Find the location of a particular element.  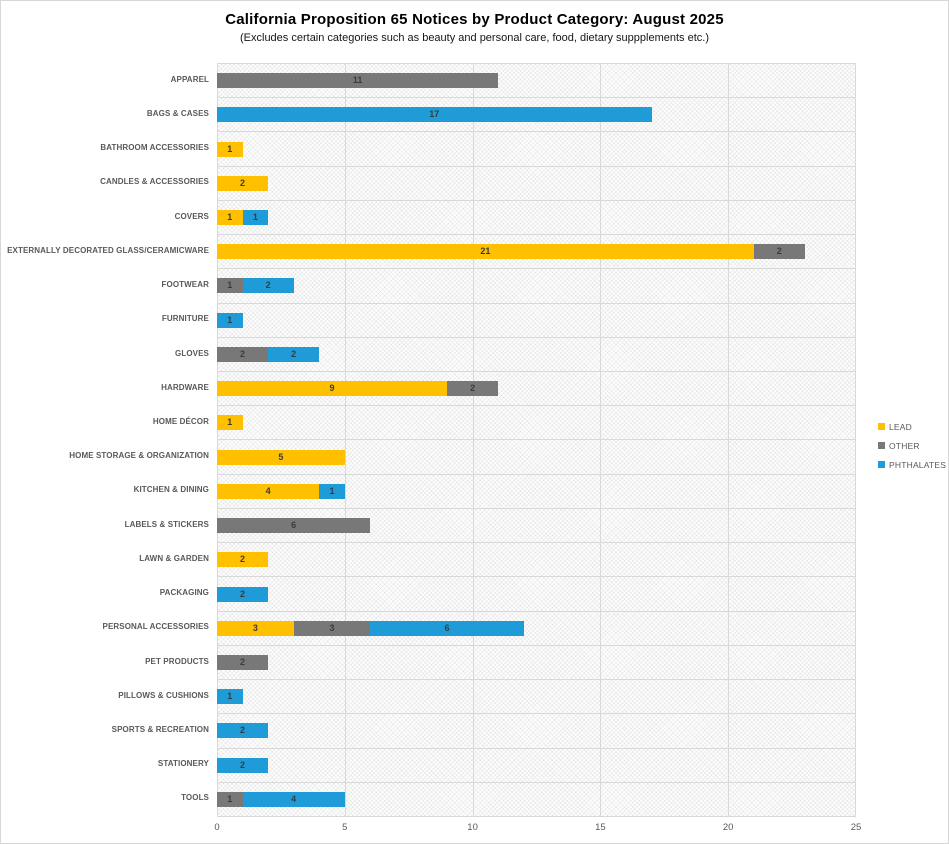

data-label: 5 is located at coordinates (281, 456).